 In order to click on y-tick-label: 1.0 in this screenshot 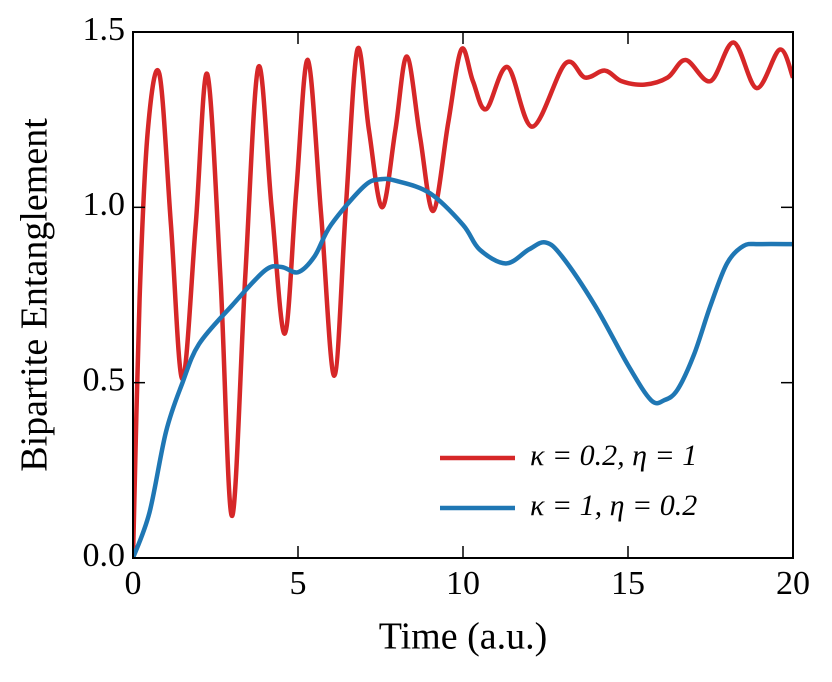, I will do `click(104, 204)`.